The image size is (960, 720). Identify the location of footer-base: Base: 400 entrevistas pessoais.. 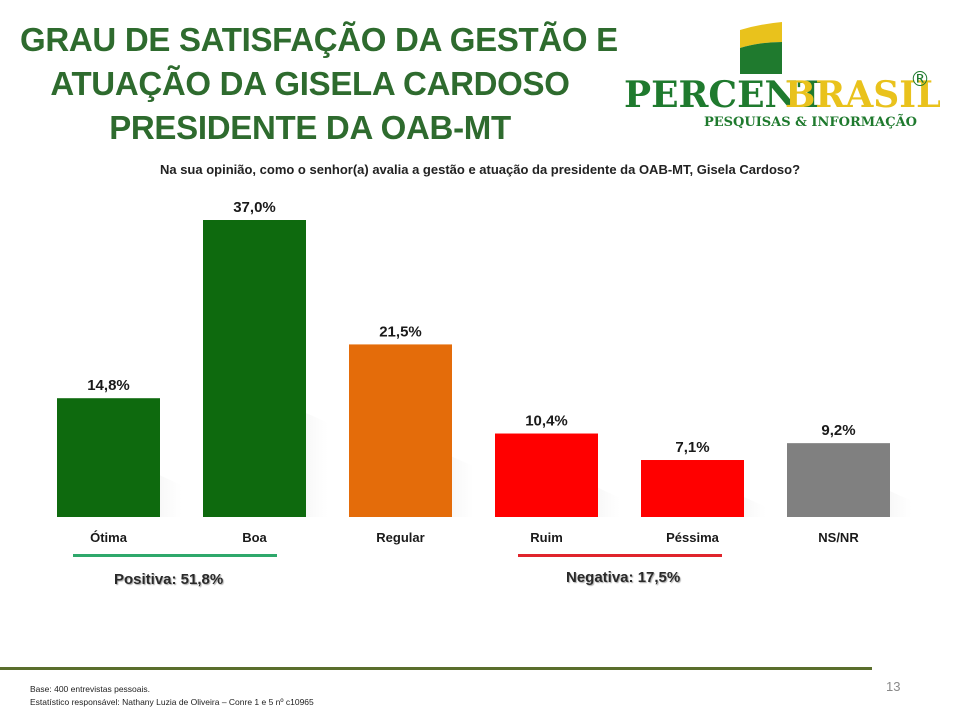
(90, 689).